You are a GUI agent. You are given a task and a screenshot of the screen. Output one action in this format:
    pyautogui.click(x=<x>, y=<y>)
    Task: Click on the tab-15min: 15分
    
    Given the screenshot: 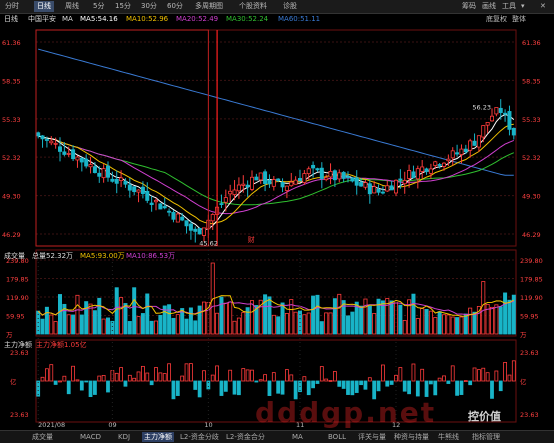 What is the action you would take?
    pyautogui.click(x=123, y=6)
    